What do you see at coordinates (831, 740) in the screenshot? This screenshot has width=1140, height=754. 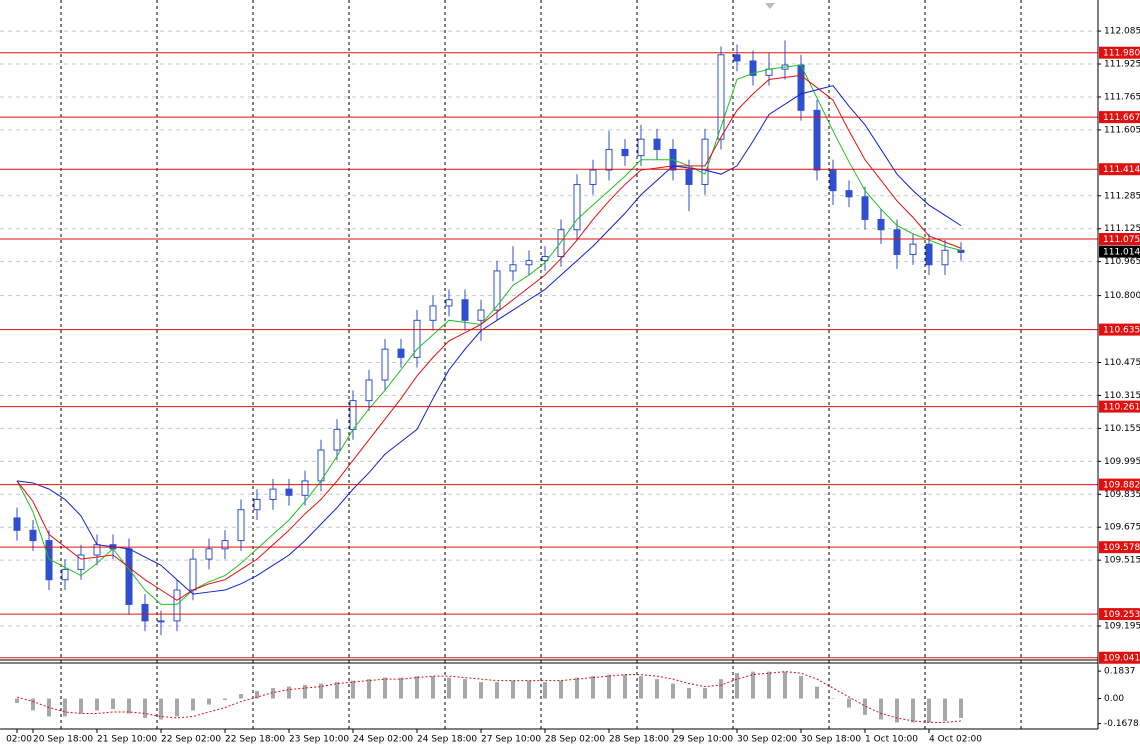 I see `x-tick-label: 30 Sep 18:00` at bounding box center [831, 740].